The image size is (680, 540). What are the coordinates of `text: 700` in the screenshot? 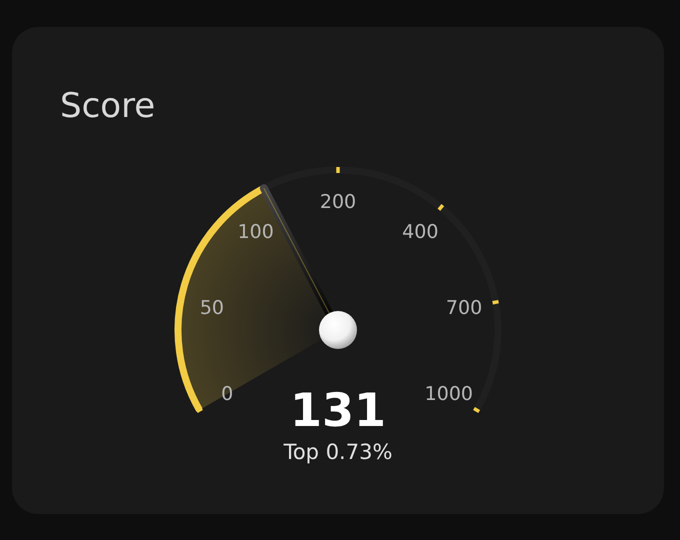 It's located at (464, 307).